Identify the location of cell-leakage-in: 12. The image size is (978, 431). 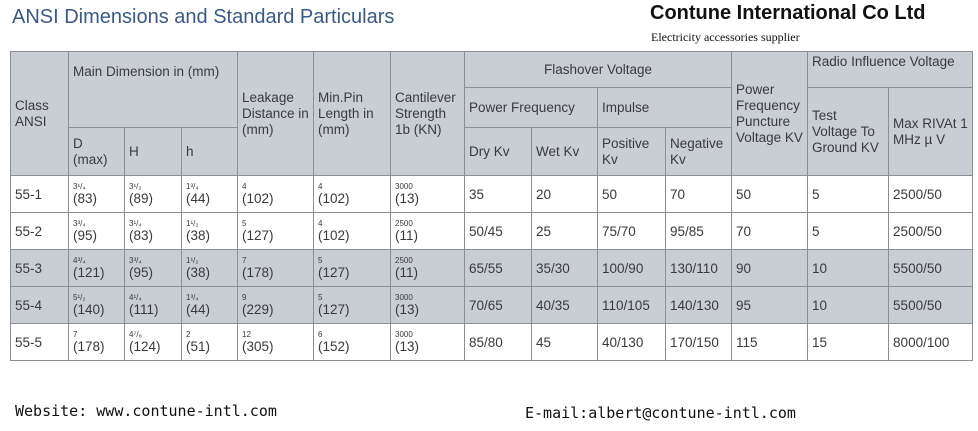
(246, 334).